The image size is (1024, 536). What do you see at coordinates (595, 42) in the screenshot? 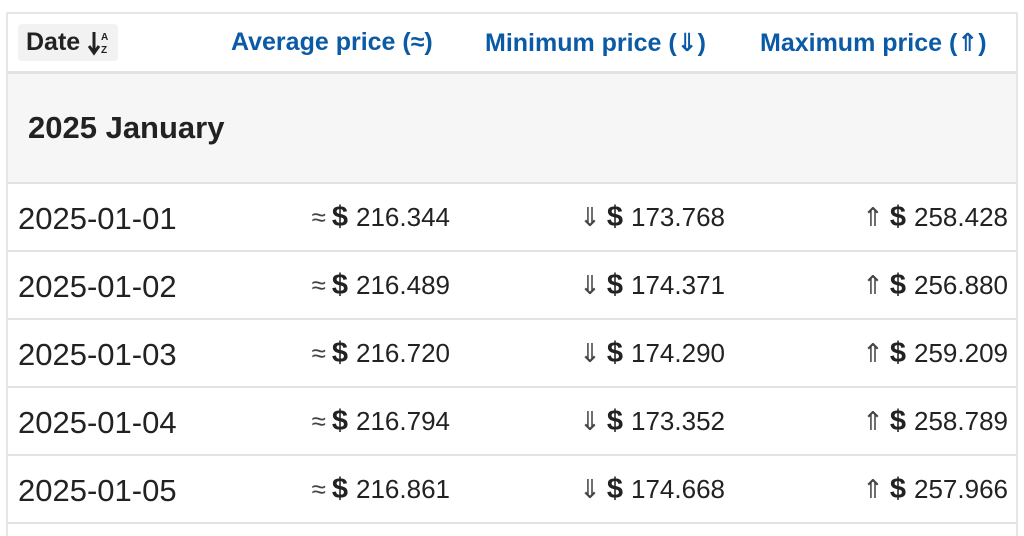
I see `minimum-price-column-header: Minimum price (⇓)` at bounding box center [595, 42].